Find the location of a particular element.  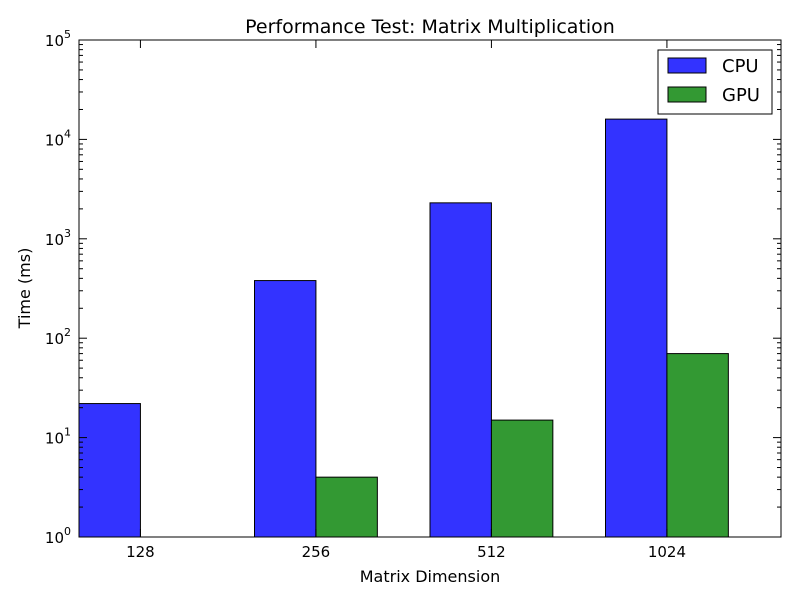

y-tick-label: 10² is located at coordinates (58, 337).